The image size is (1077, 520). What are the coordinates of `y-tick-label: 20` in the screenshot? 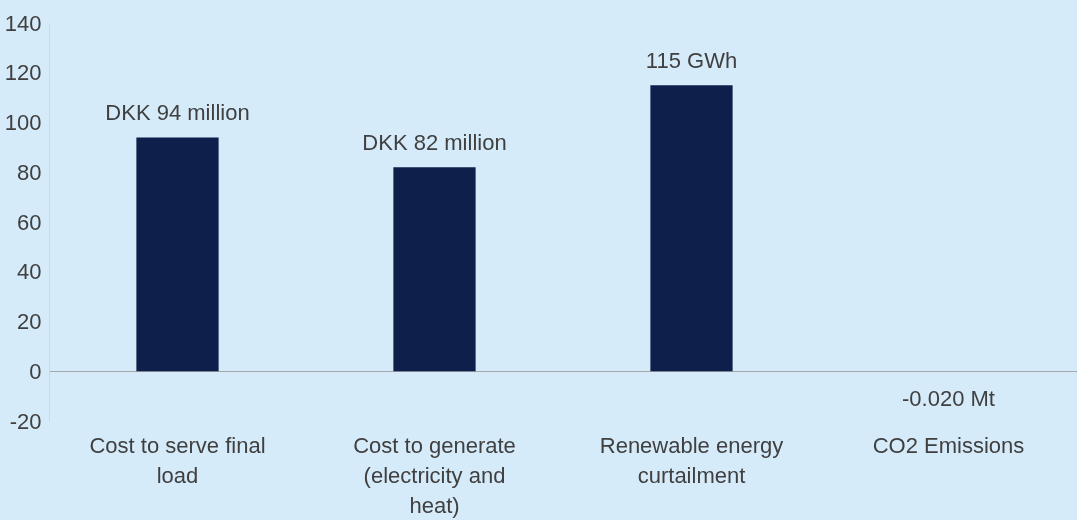 It's located at (29, 321).